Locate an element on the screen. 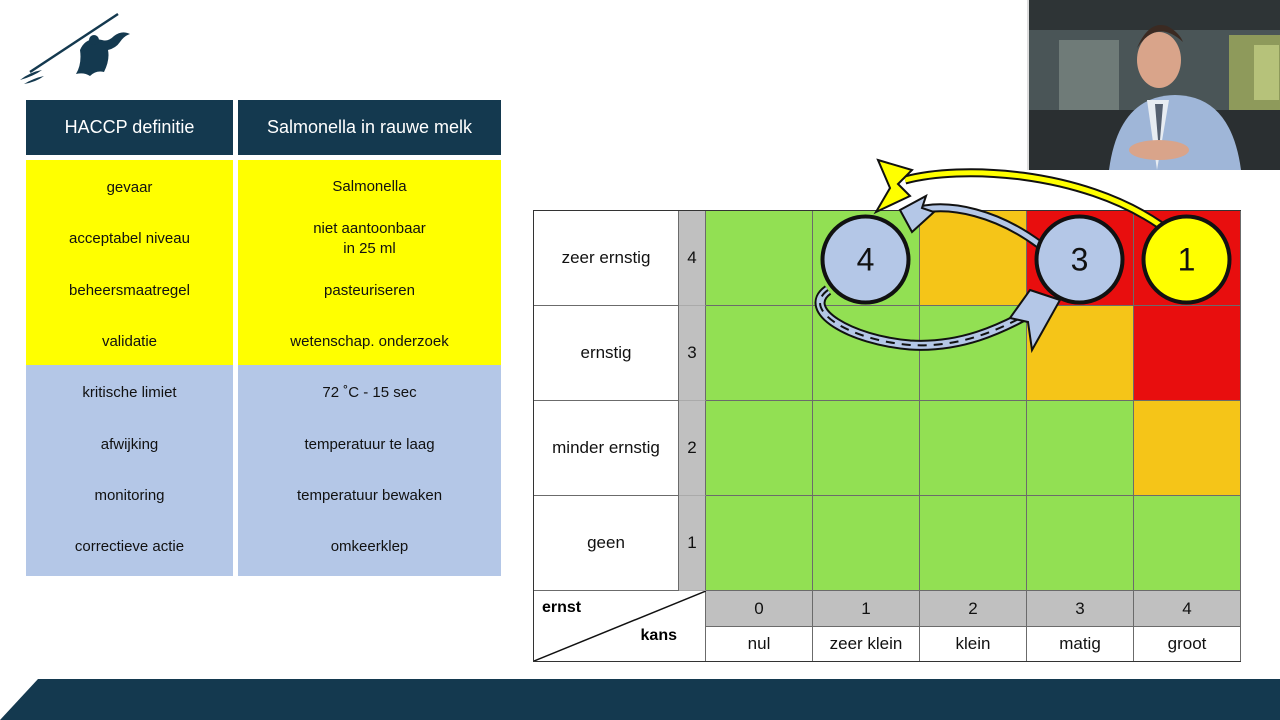  footer-bar is located at coordinates (640, 699).